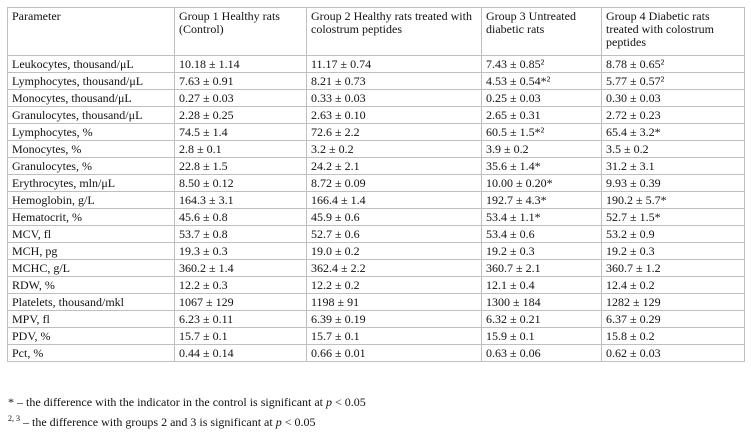 The height and width of the screenshot is (433, 751). What do you see at coordinates (541, 200) in the screenshot?
I see `cell-group-3: 192.7 ± 4.3*` at bounding box center [541, 200].